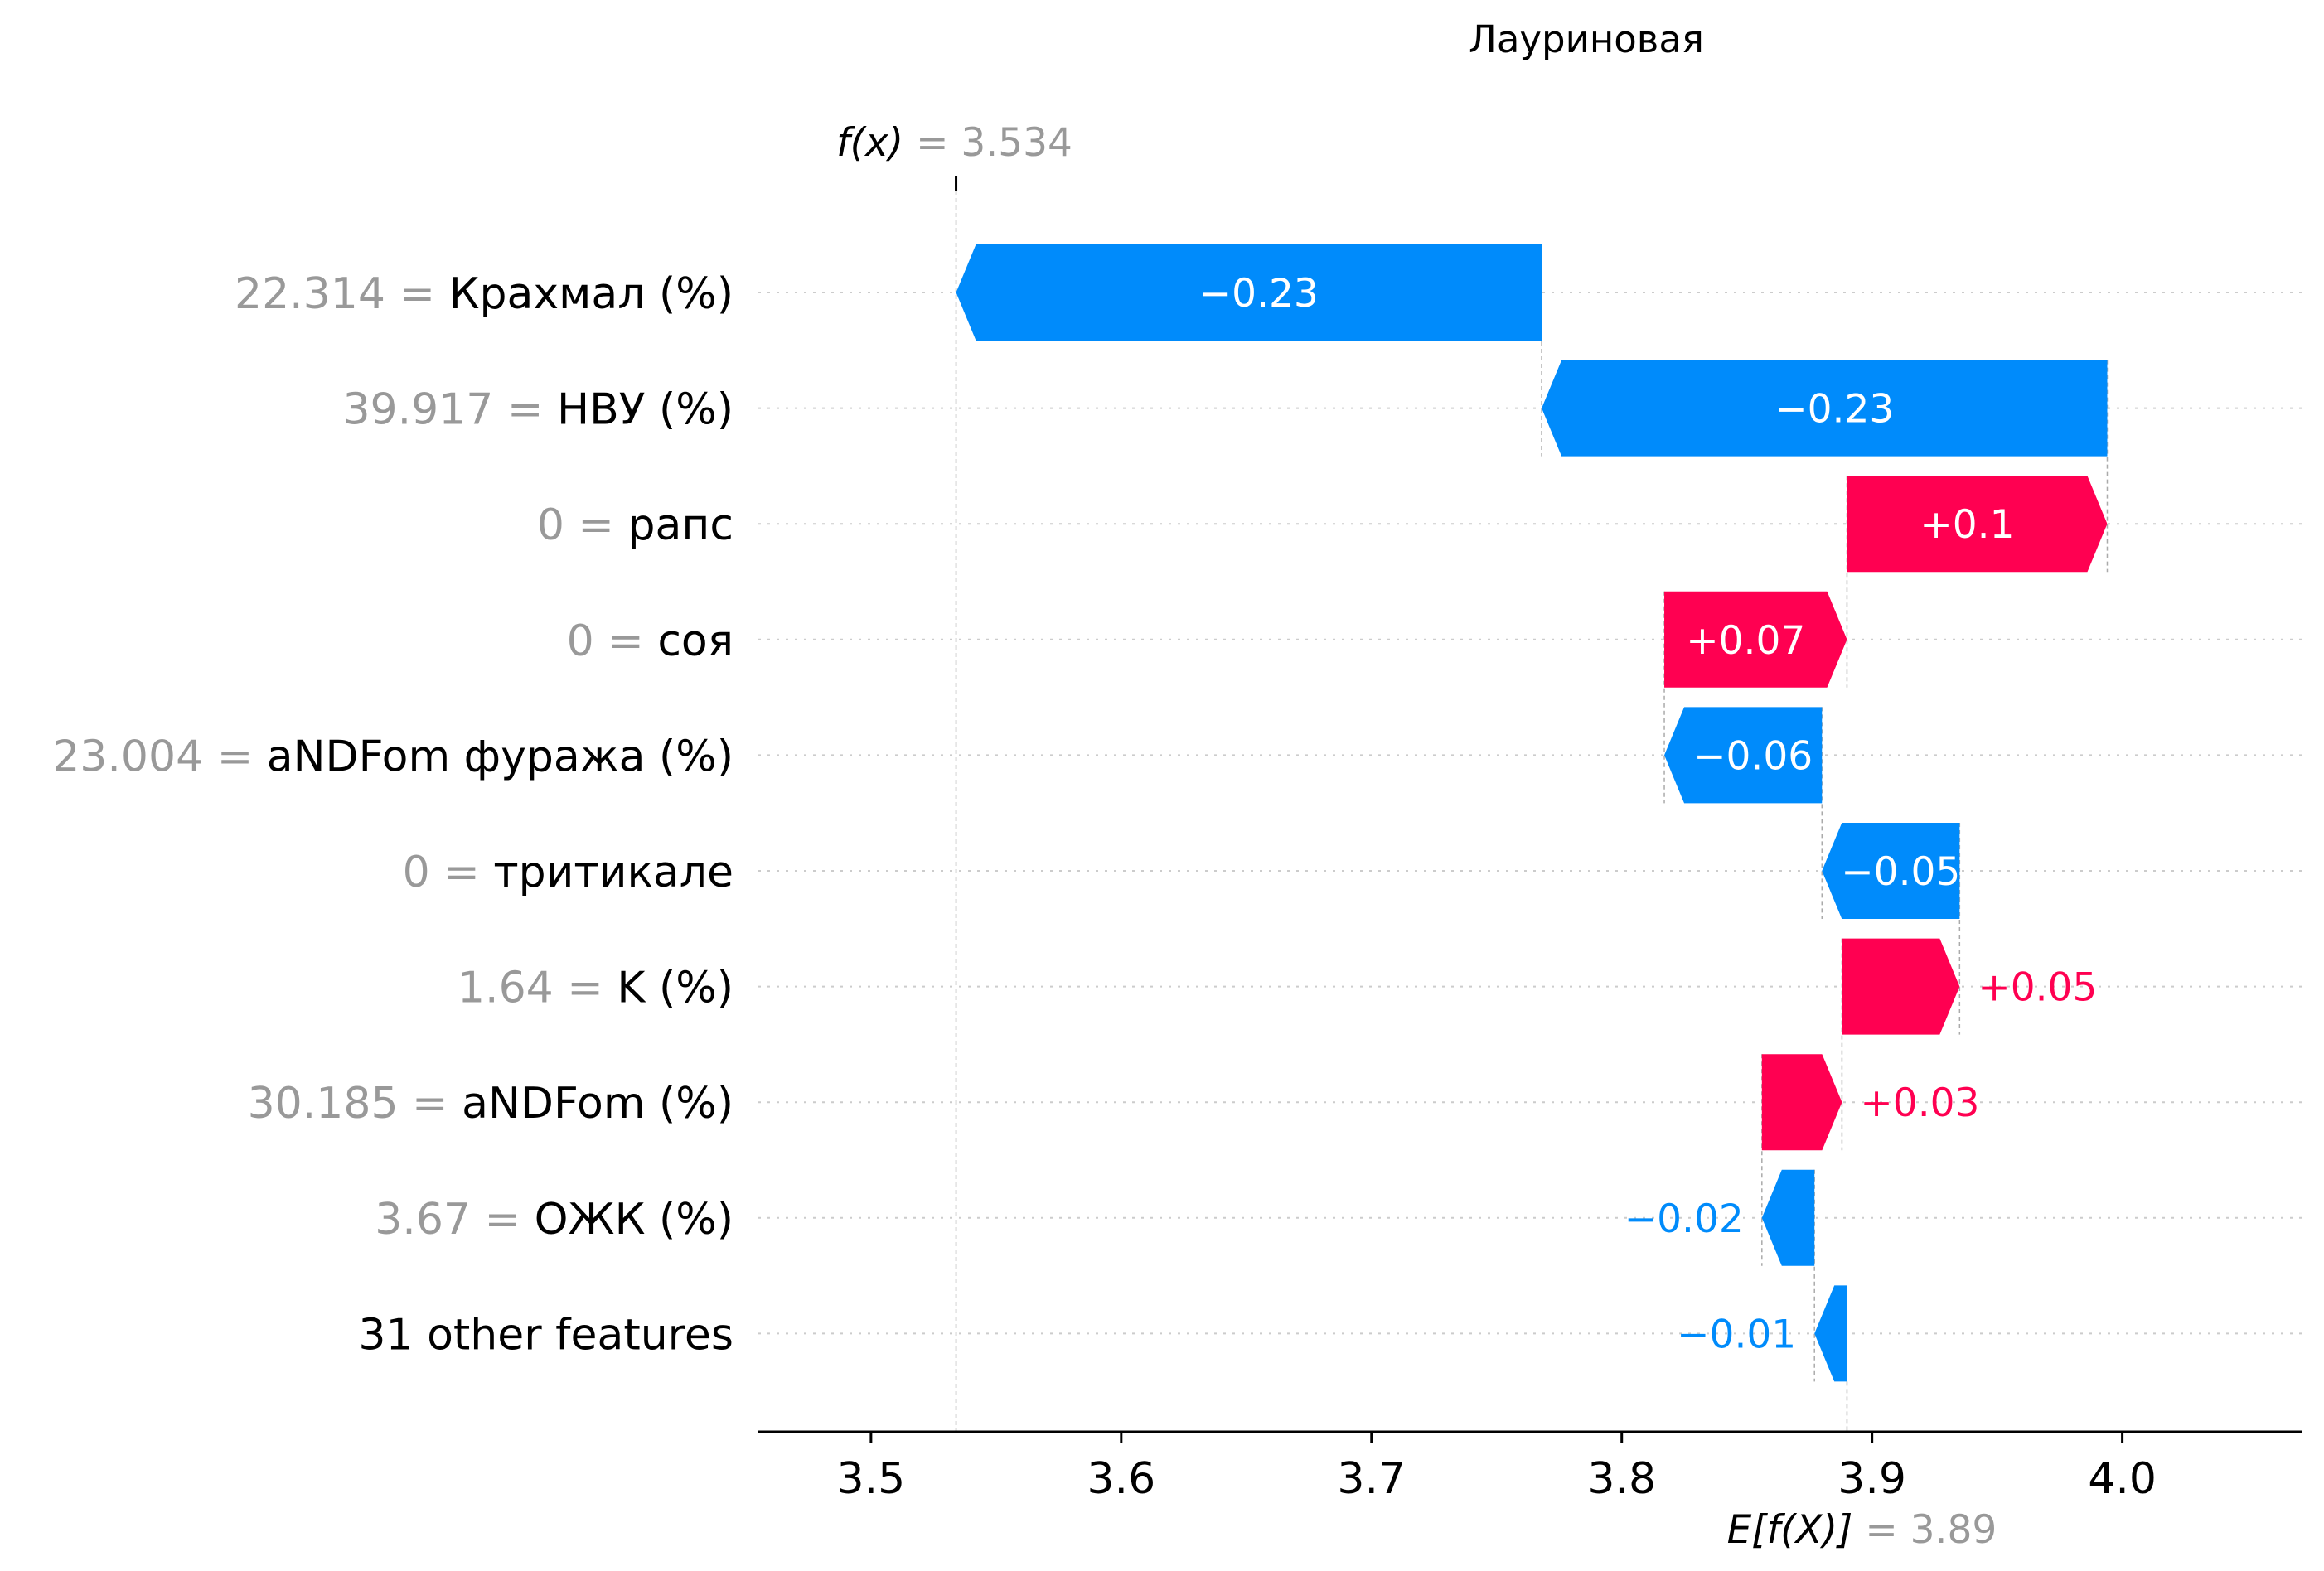 This screenshot has width=2324, height=1571. Describe the element at coordinates (1736, 1335) in the screenshot. I see `bar-value-label: −0.01` at that location.